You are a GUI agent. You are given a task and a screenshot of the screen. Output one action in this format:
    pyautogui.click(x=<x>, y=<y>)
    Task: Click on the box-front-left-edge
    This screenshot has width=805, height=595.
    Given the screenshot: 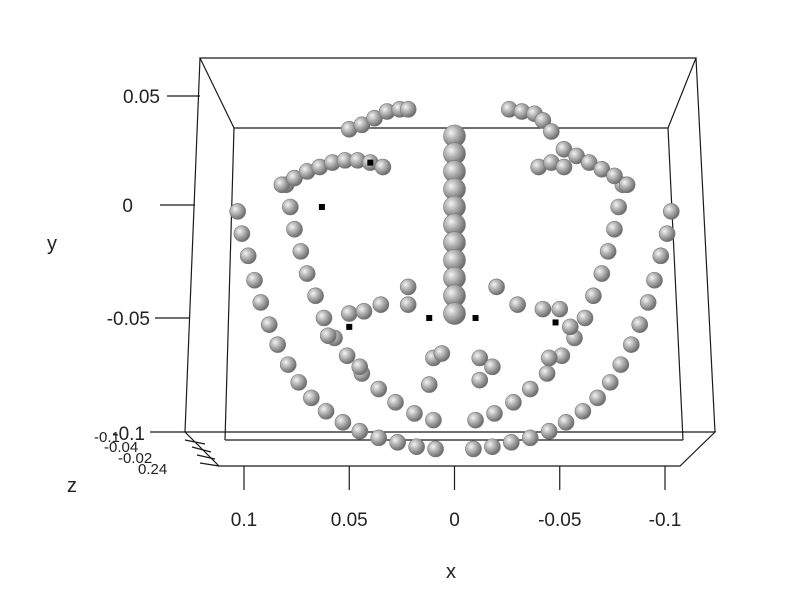 What is the action you would take?
    pyautogui.click(x=192, y=245)
    